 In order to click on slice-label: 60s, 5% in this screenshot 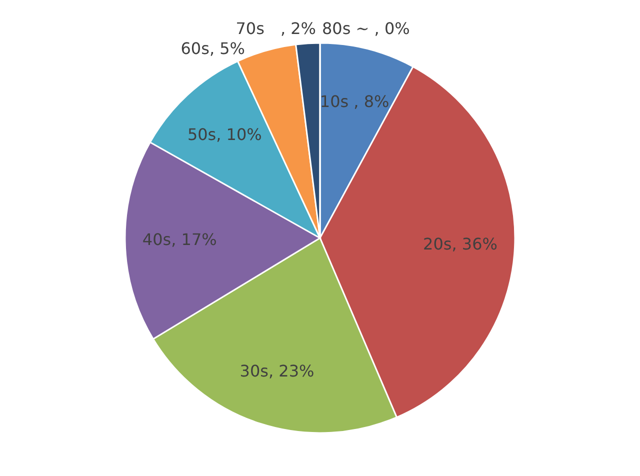, I will do `click(212, 48)`.